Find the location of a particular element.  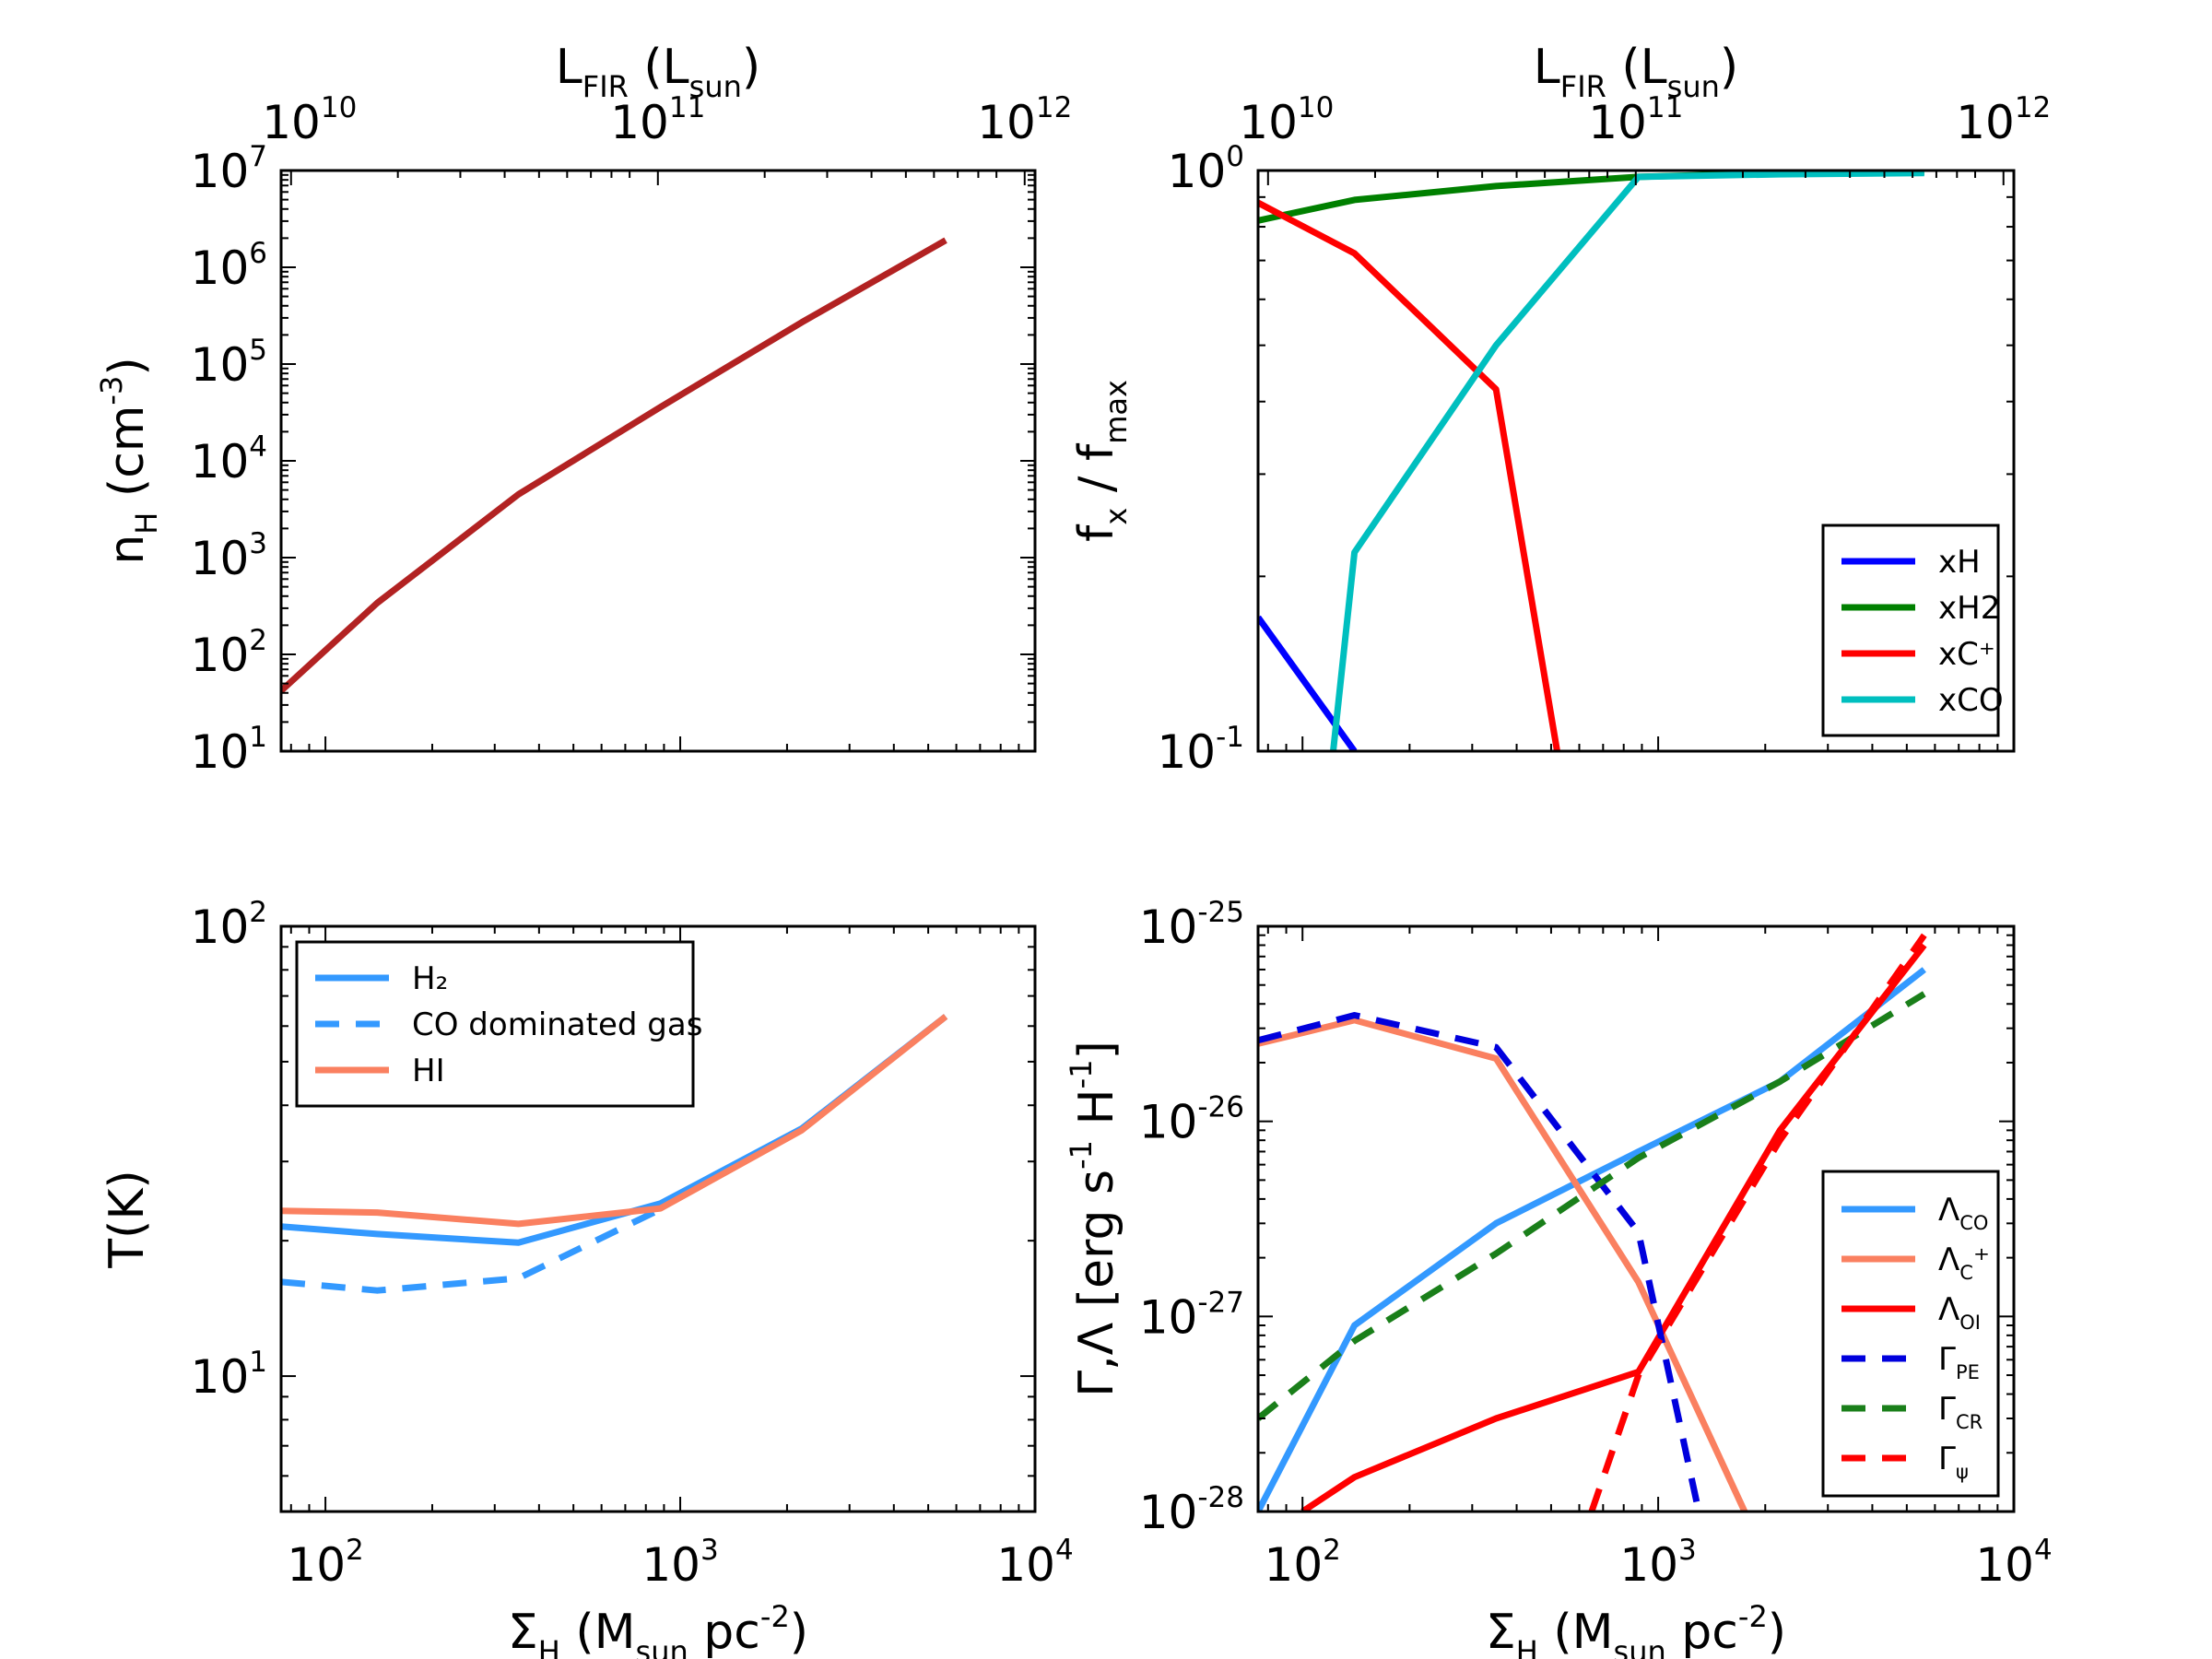

heating-cooling-ticks is located at coordinates (1636, 1218).